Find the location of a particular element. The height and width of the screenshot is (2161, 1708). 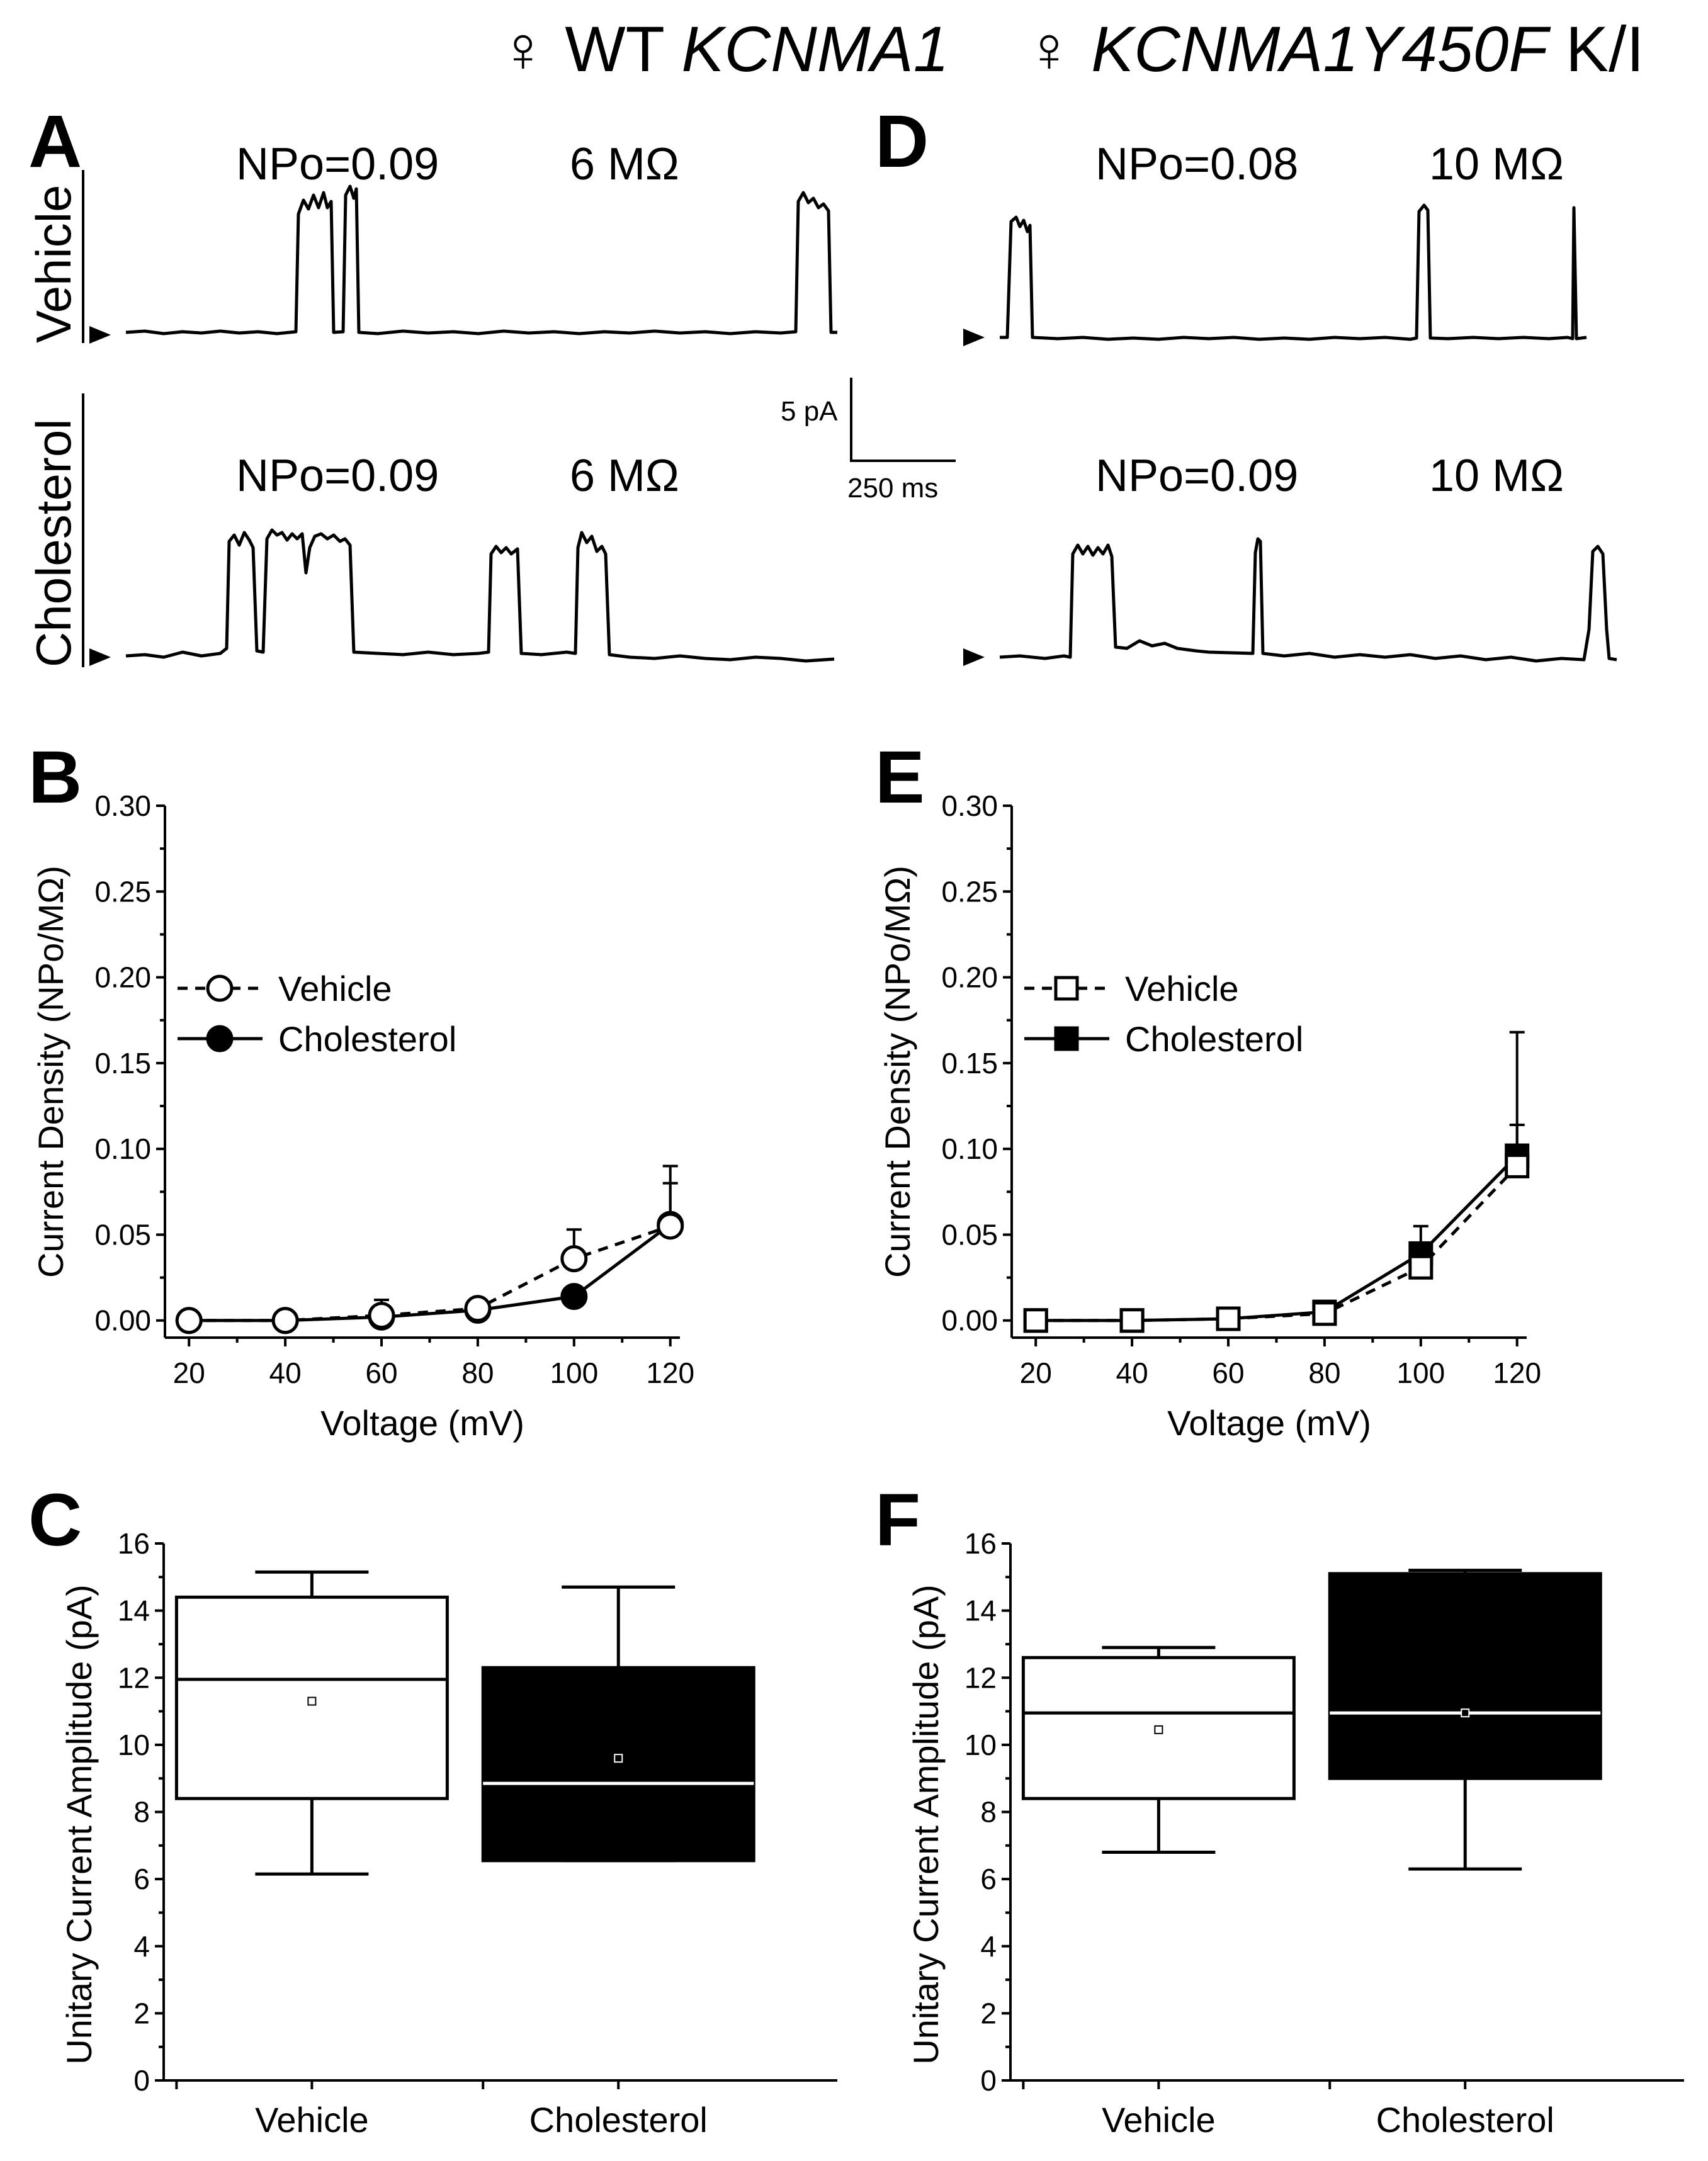

scale-bar is located at coordinates (903, 420).